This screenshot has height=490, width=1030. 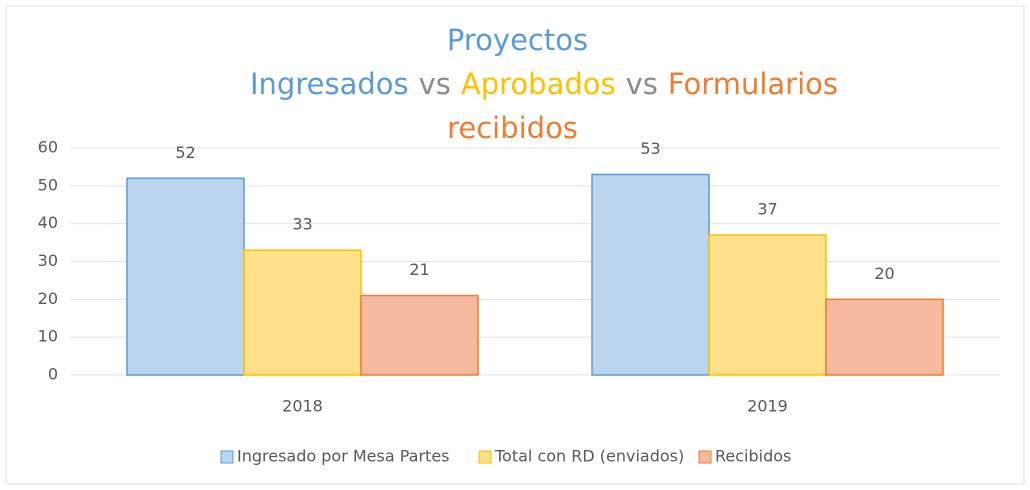 I want to click on y-tick-label: 10, so click(x=48, y=336).